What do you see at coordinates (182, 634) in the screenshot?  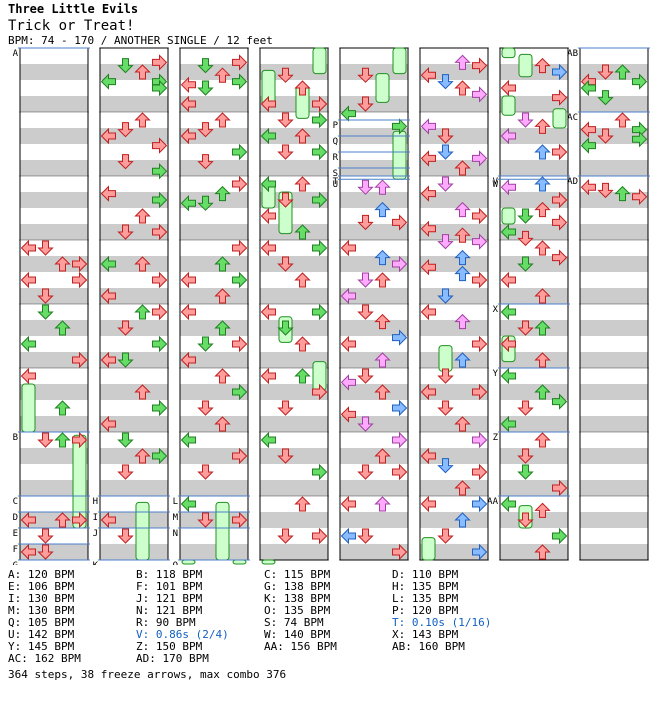 I see `bpm-entry: V: 0.86s (2/4)` at bounding box center [182, 634].